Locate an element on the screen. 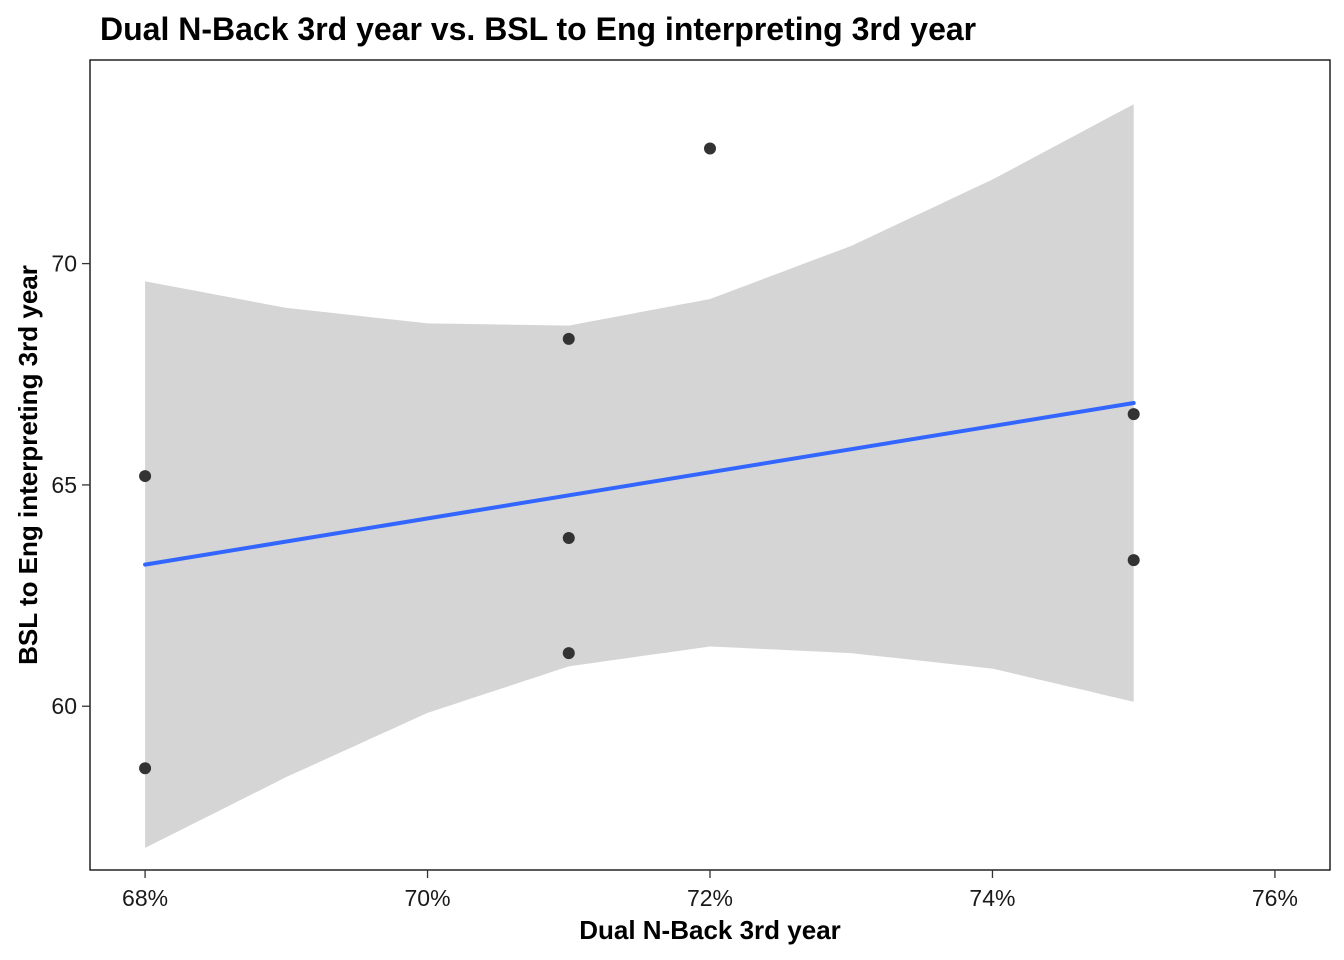  x-axis-title: Dual N-Back 3rd year is located at coordinates (710, 930).